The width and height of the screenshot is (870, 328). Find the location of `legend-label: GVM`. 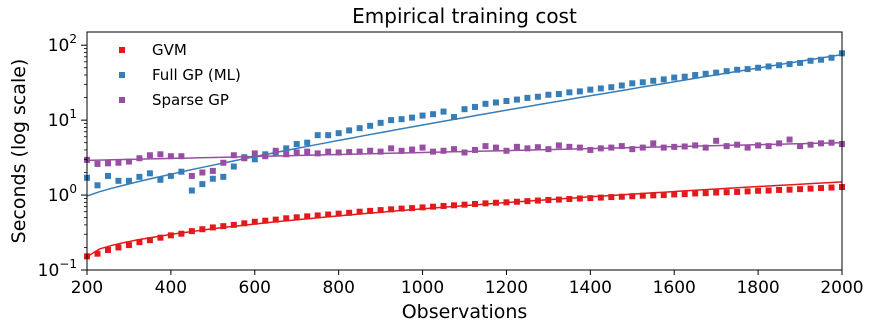

legend-label: GVM is located at coordinates (169, 50).